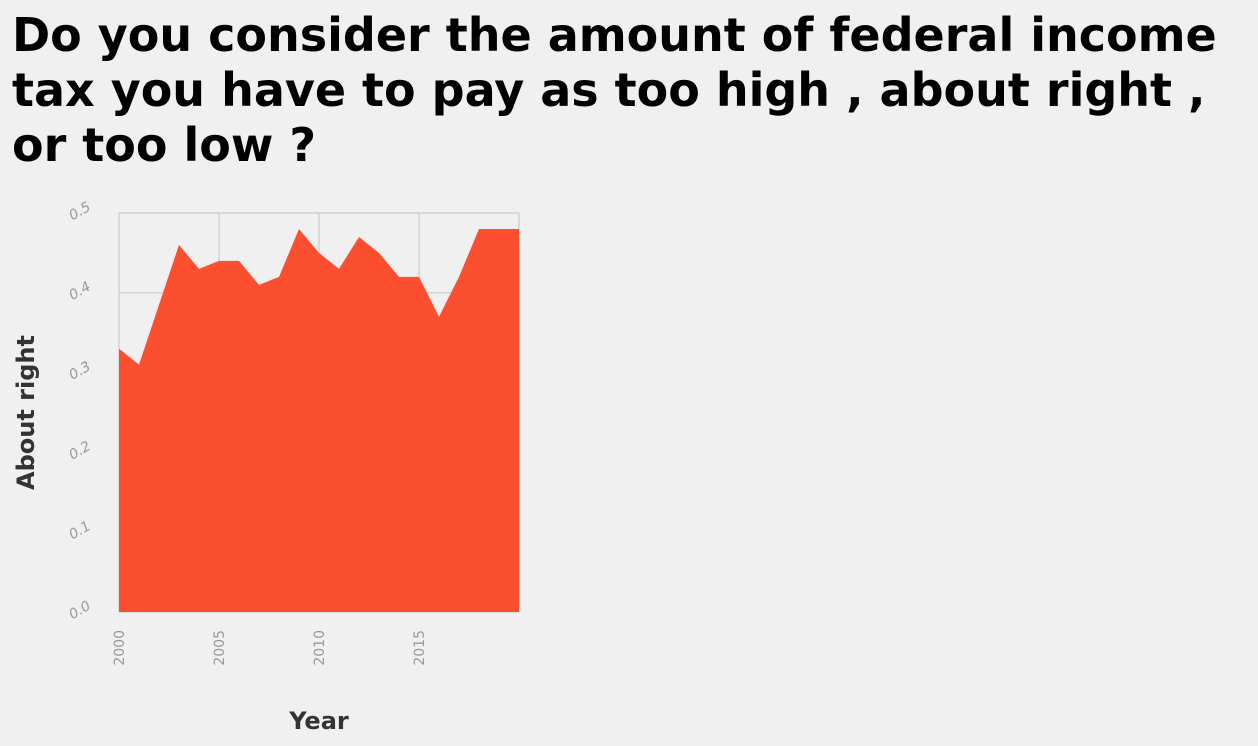 The image size is (1258, 746). I want to click on x-tick-label: 2010, so click(320, 648).